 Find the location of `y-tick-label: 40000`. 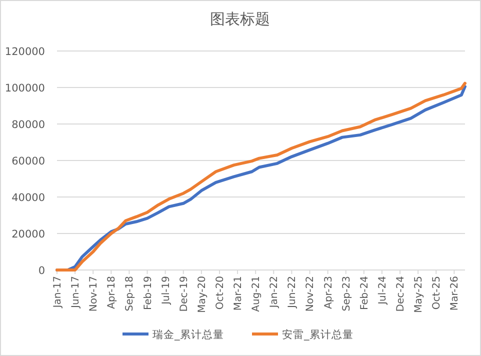

y-tick-label: 40000 is located at coordinates (28, 198).